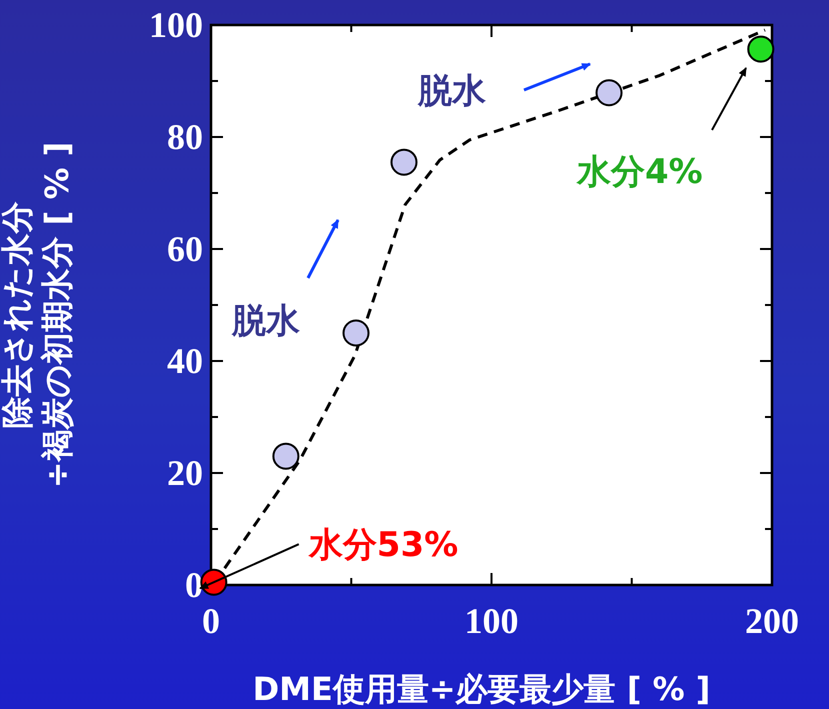 The height and width of the screenshot is (709, 829). Describe the element at coordinates (491, 621) in the screenshot. I see `x-tick-label: 100` at that location.